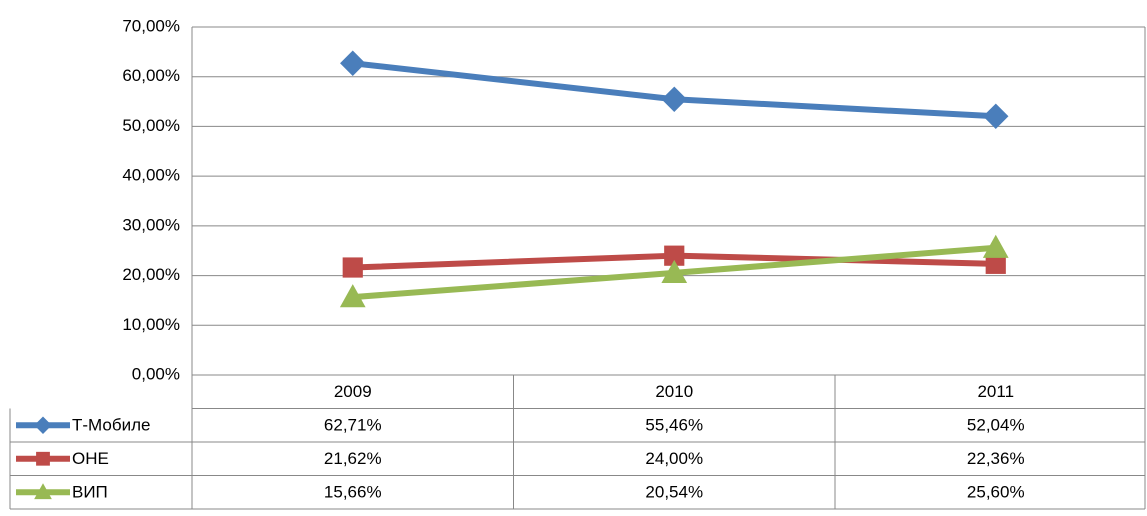 This screenshot has width=1147, height=516. What do you see at coordinates (151, 324) in the screenshot?
I see `y-tick-label: 10,00%` at bounding box center [151, 324].